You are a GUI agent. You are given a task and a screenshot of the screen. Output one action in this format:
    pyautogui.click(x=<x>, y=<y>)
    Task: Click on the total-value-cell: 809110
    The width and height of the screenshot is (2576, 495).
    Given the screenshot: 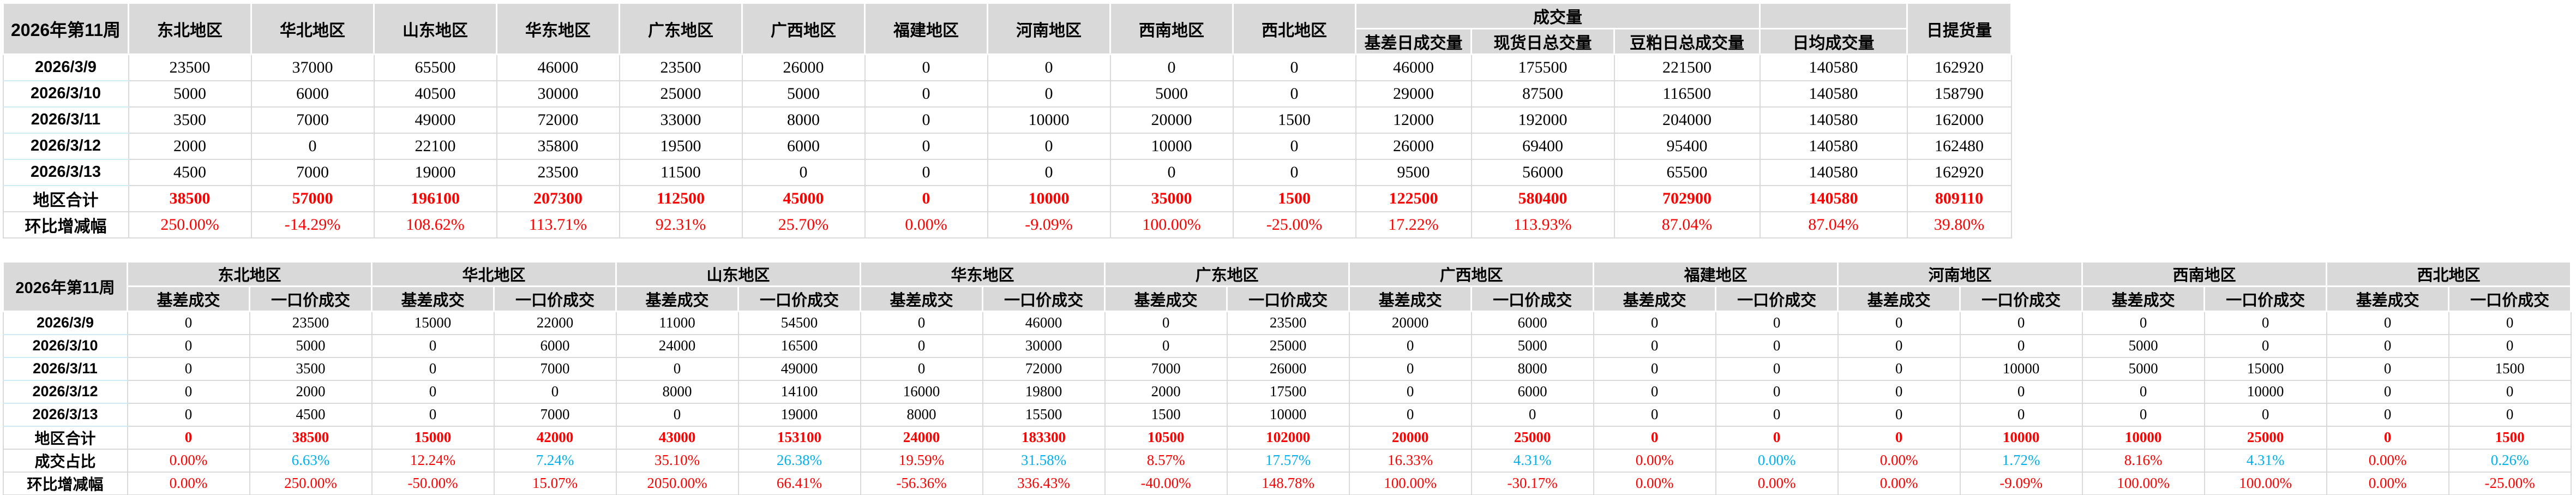 What is the action you would take?
    pyautogui.click(x=1959, y=198)
    